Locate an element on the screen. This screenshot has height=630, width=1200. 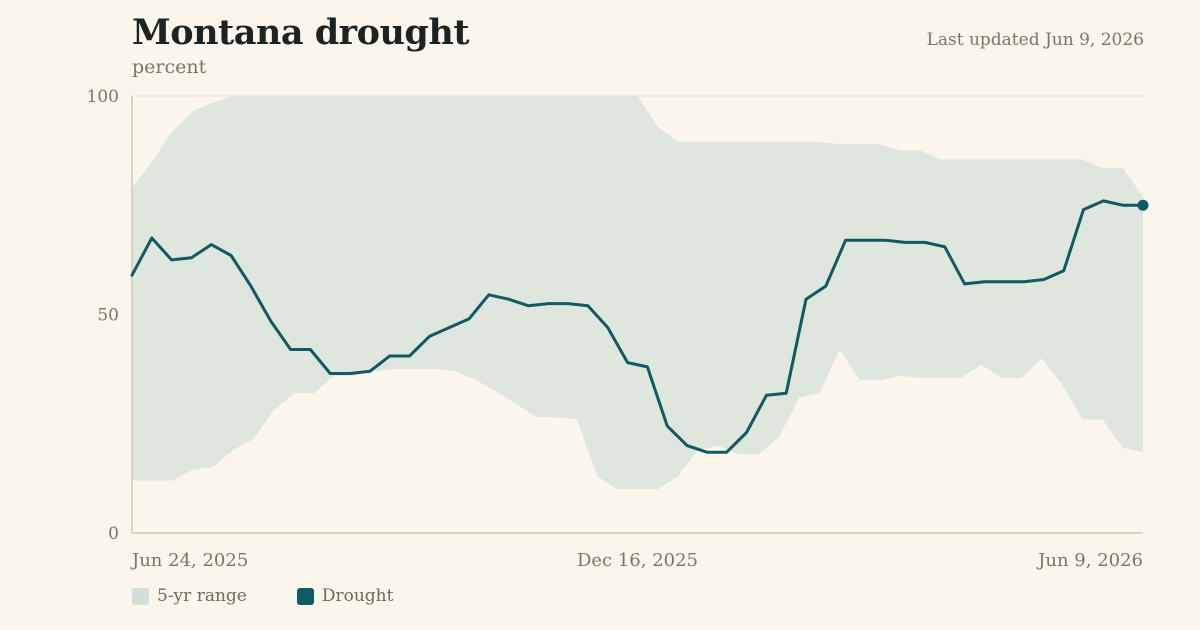
drought-endpoint is located at coordinates (1143, 205).